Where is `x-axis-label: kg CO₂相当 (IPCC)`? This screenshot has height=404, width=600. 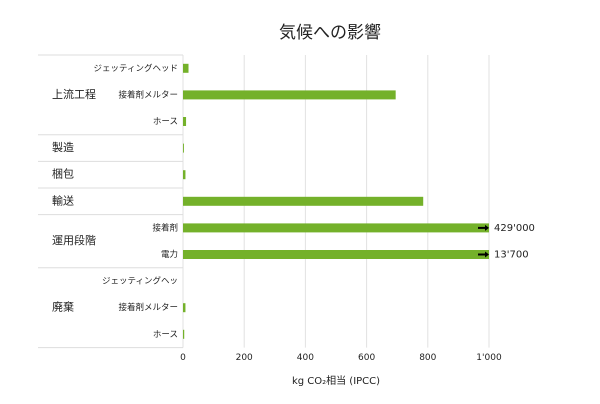
x-axis-label: kg CO₂相当 (IPCC) is located at coordinates (336, 380).